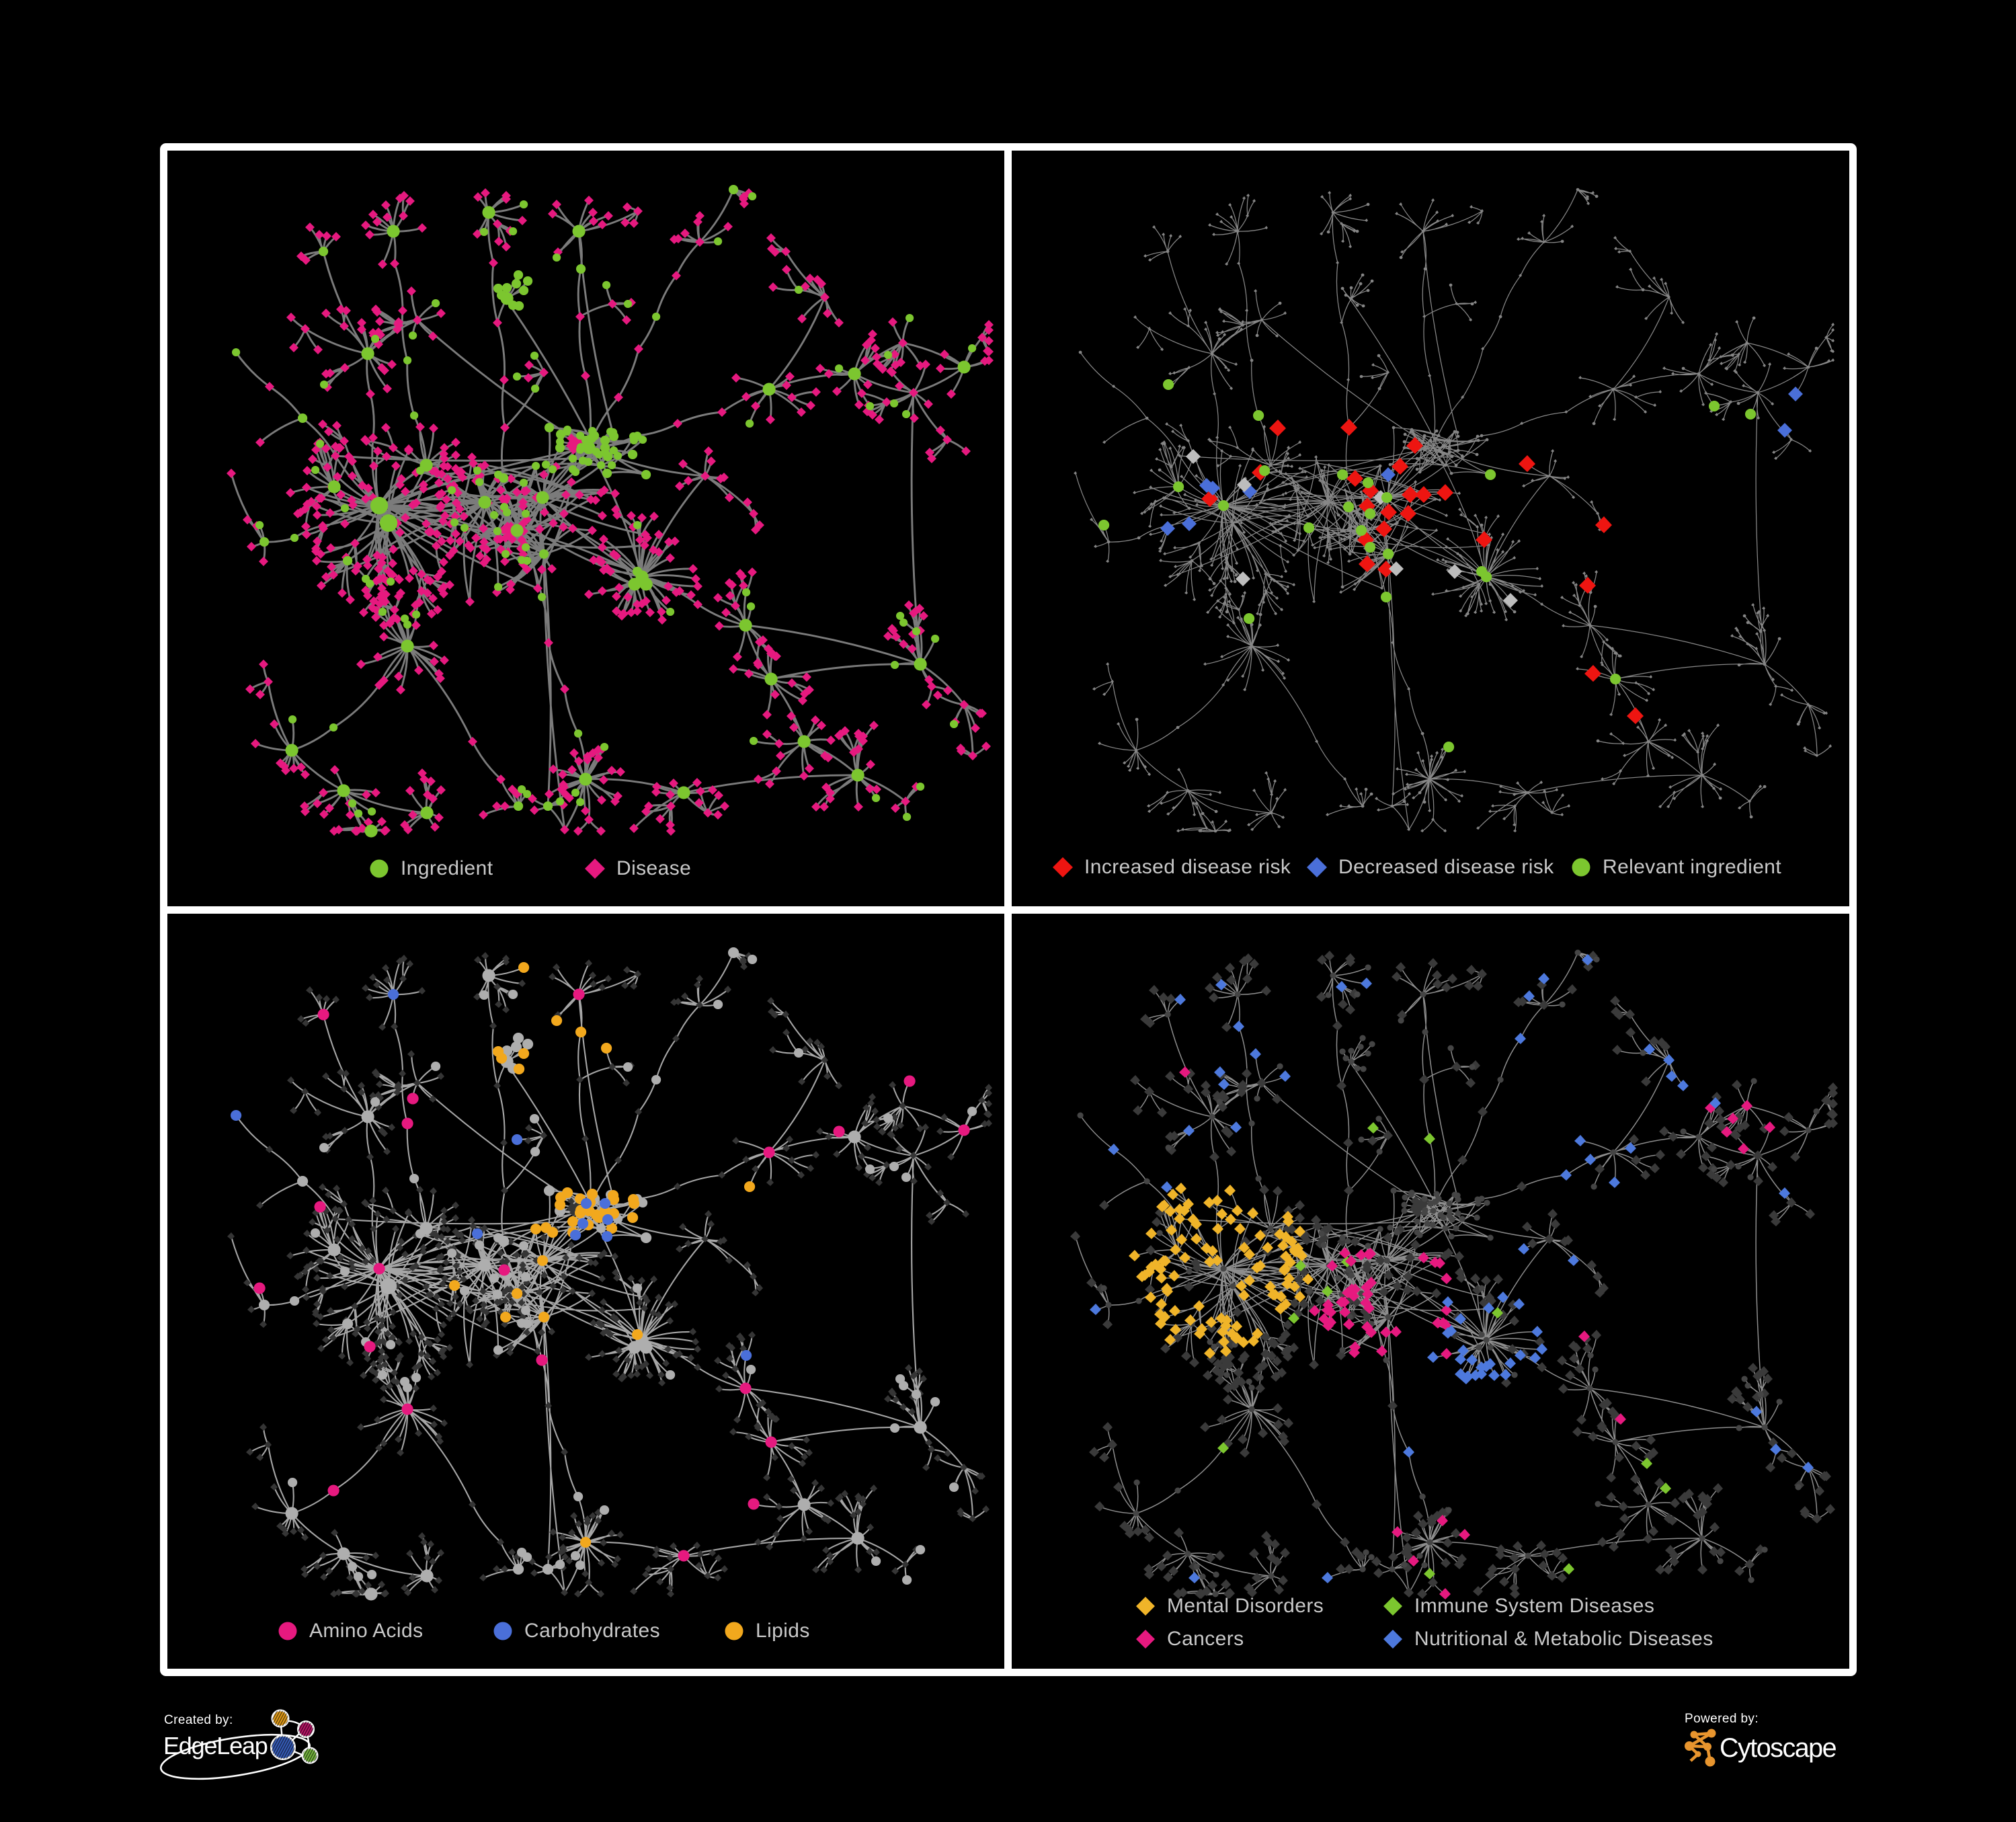 This screenshot has width=2016, height=1822. Describe the element at coordinates (215, 1745) in the screenshot. I see `svg-text: EdgeLeap` at that location.